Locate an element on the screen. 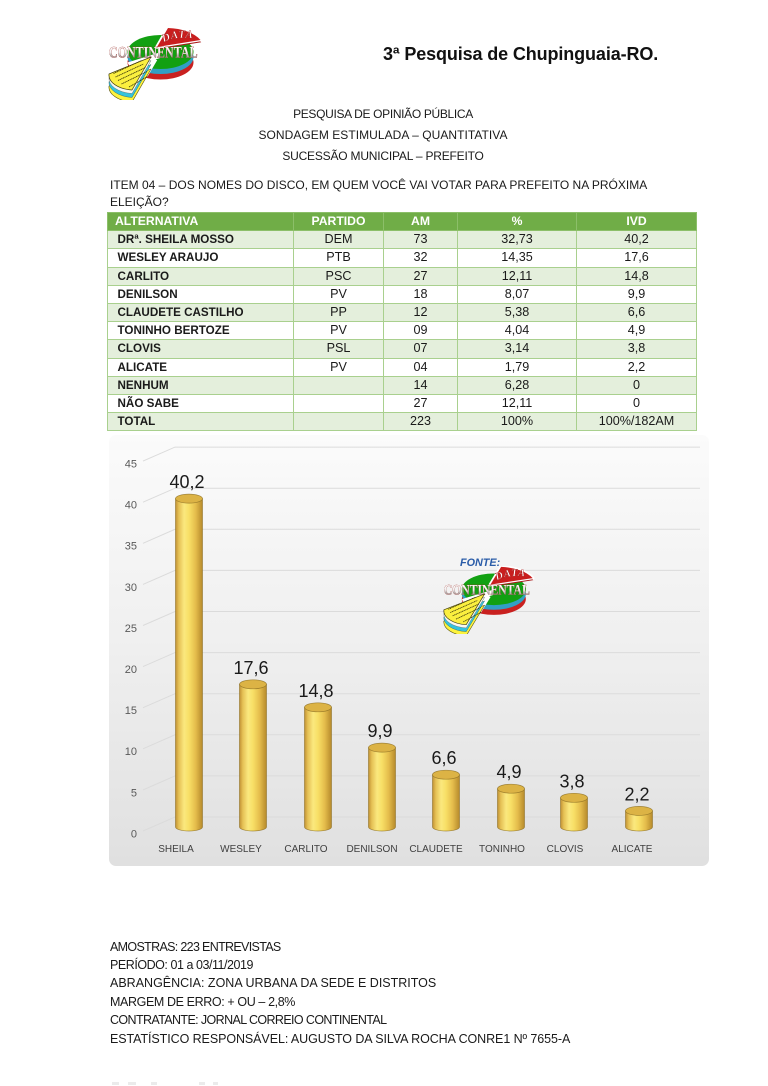 This screenshot has width=768, height=1086. svg-text: 15 is located at coordinates (131, 711).